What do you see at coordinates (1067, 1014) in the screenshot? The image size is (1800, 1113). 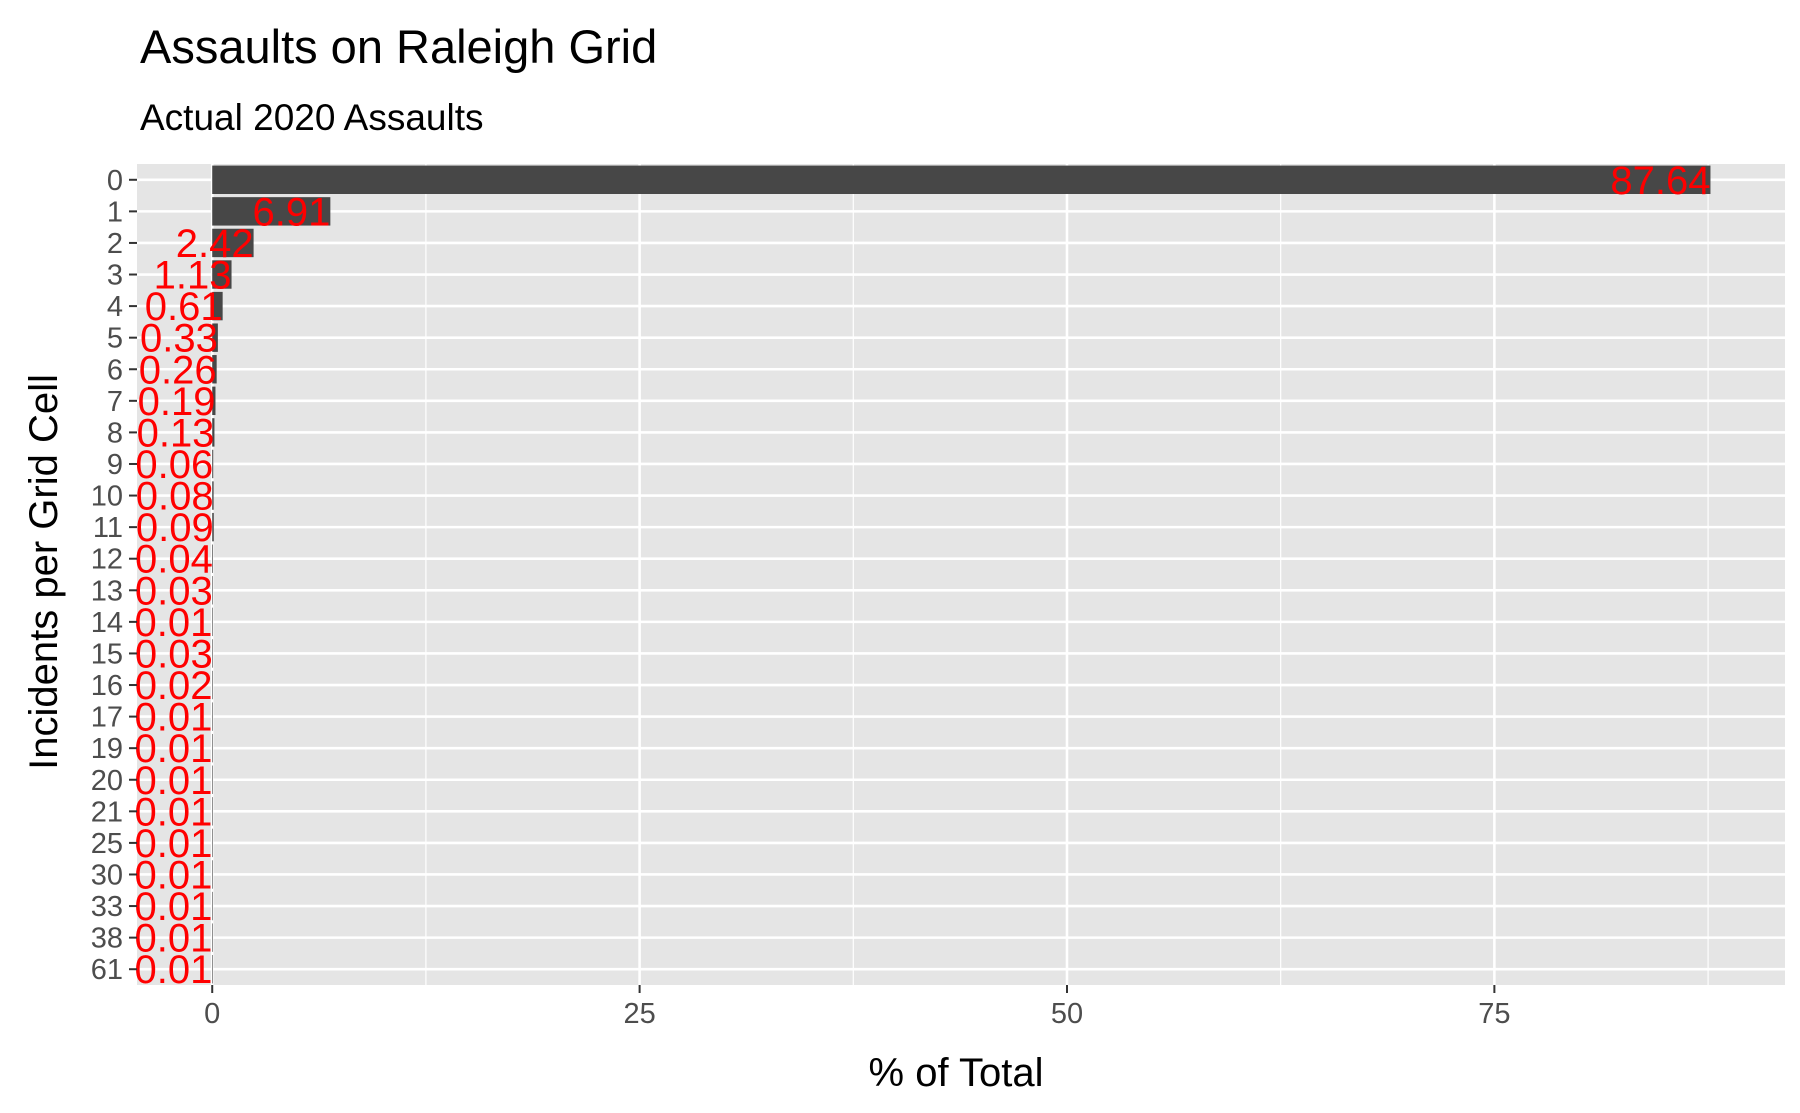 I see `x-tick-label: 50` at bounding box center [1067, 1014].